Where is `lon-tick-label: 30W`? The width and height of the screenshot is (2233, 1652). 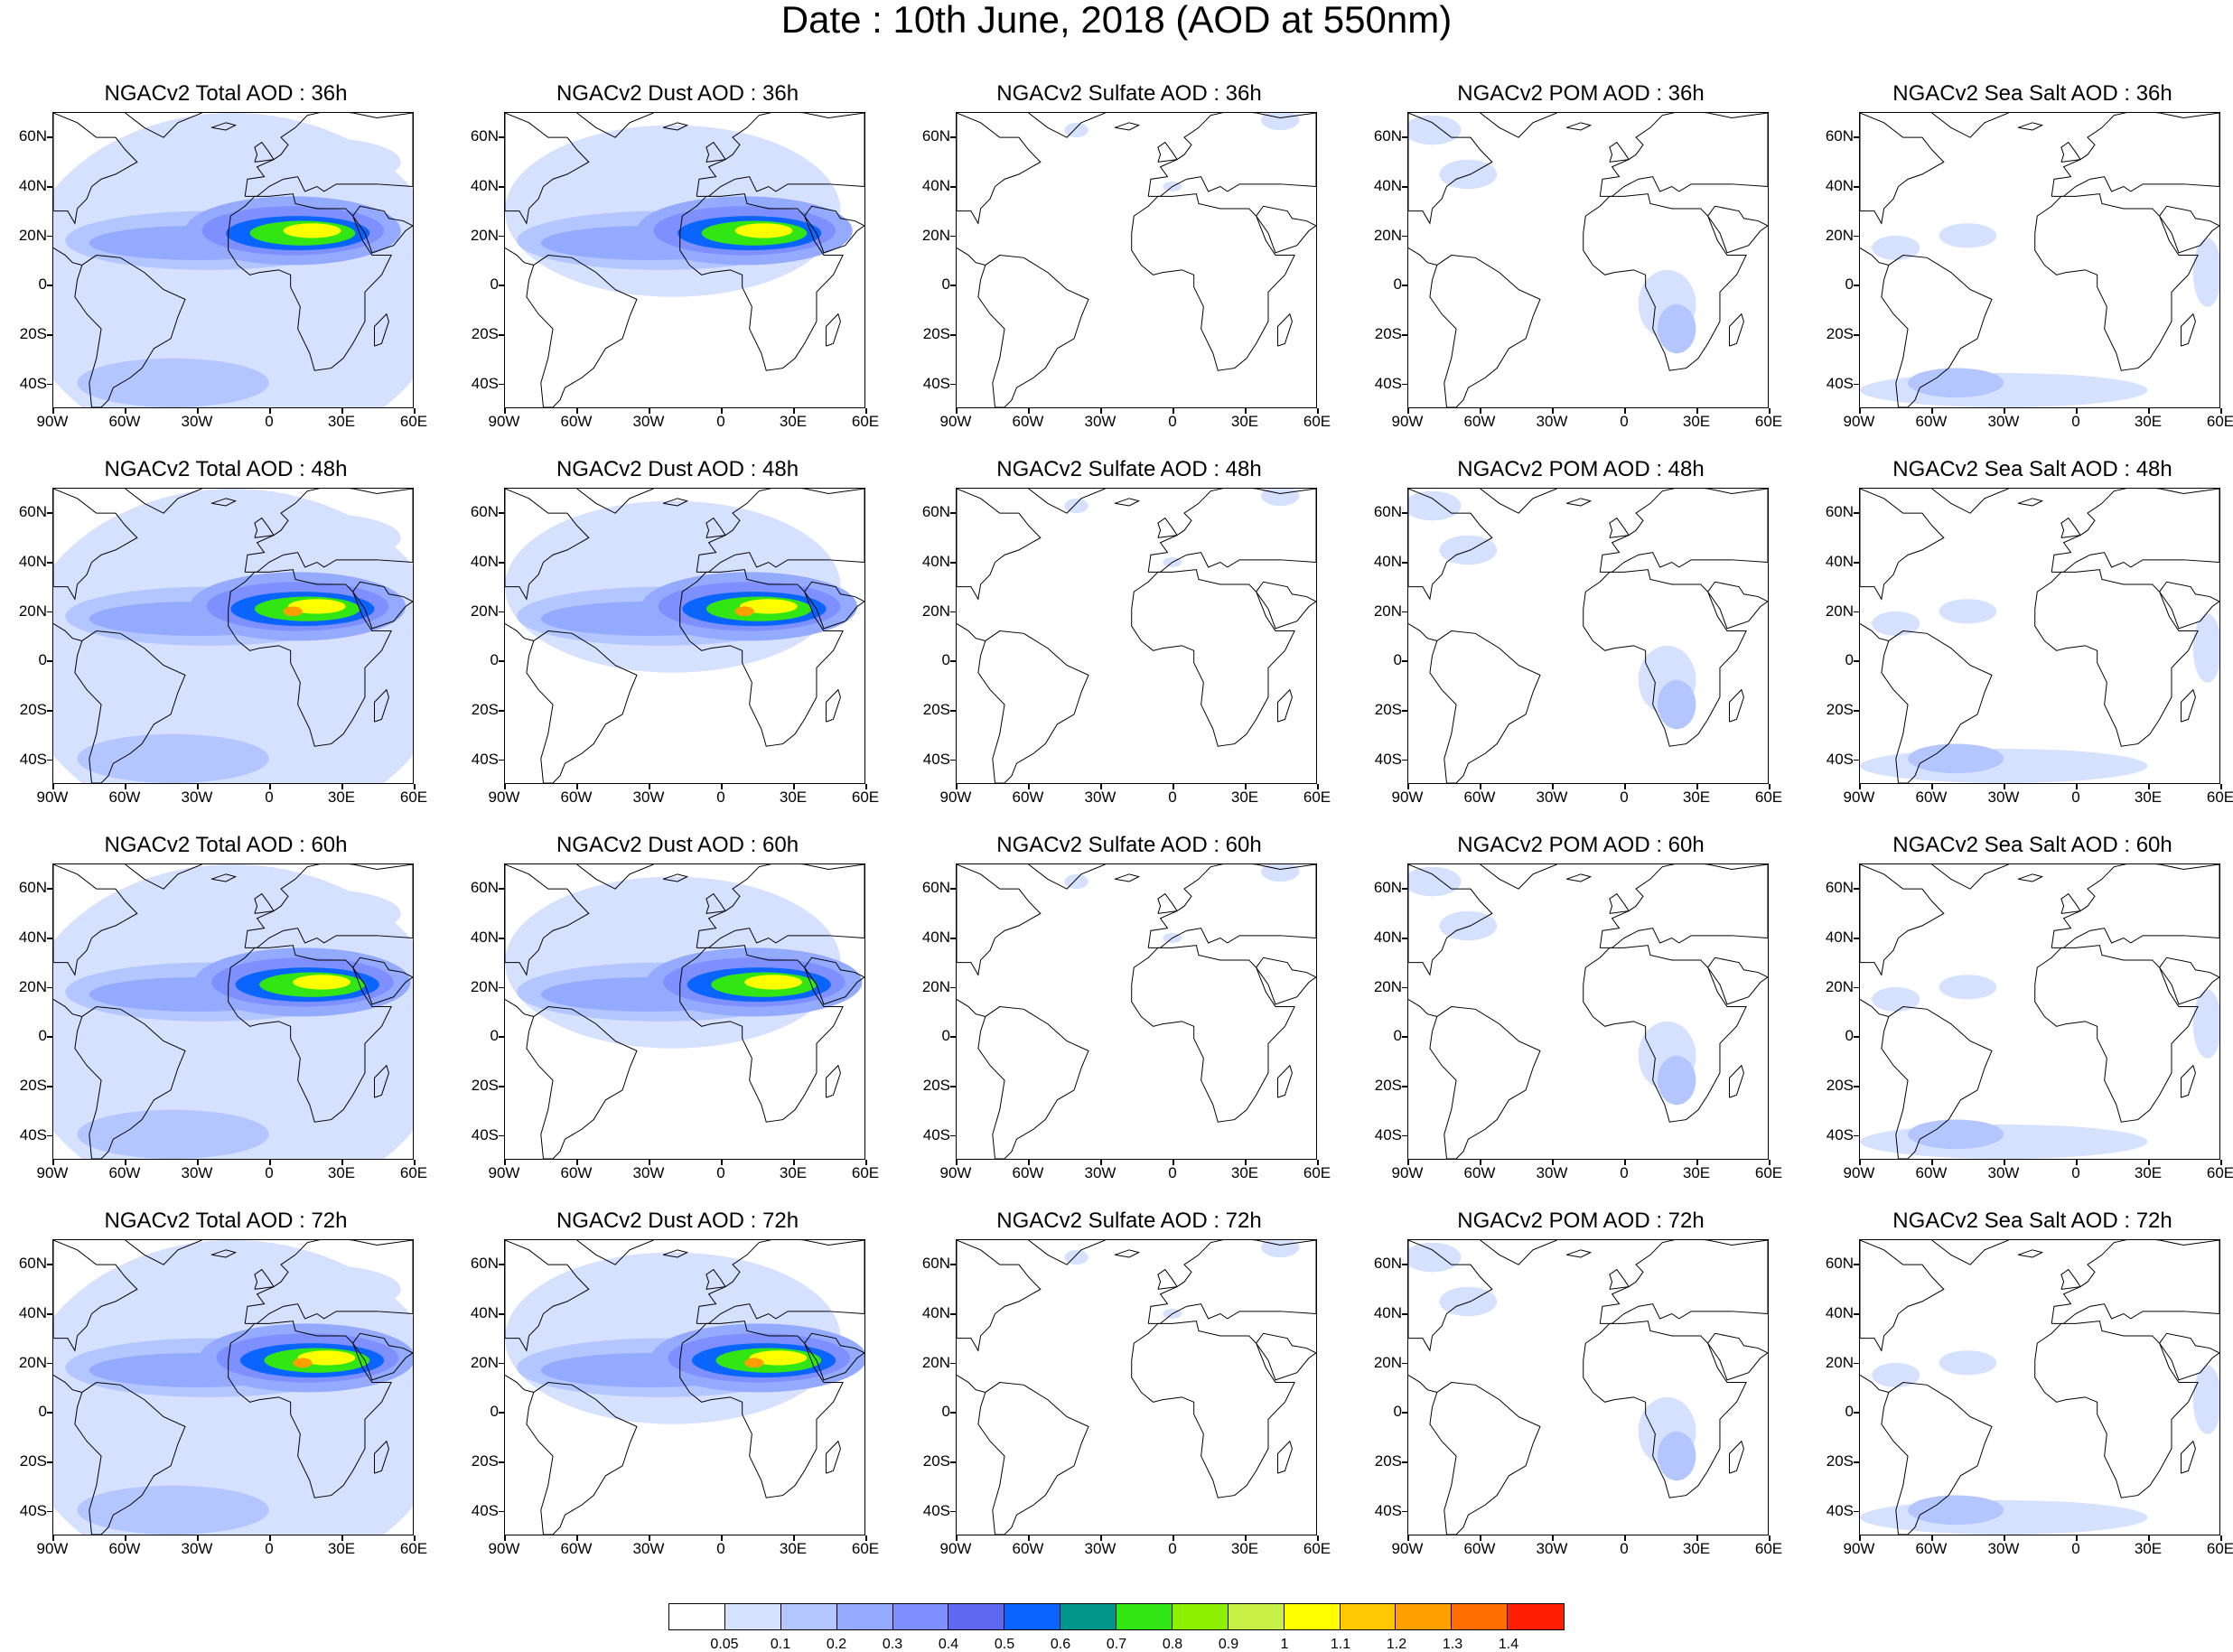 lon-tick-label: 30W is located at coordinates (2003, 422).